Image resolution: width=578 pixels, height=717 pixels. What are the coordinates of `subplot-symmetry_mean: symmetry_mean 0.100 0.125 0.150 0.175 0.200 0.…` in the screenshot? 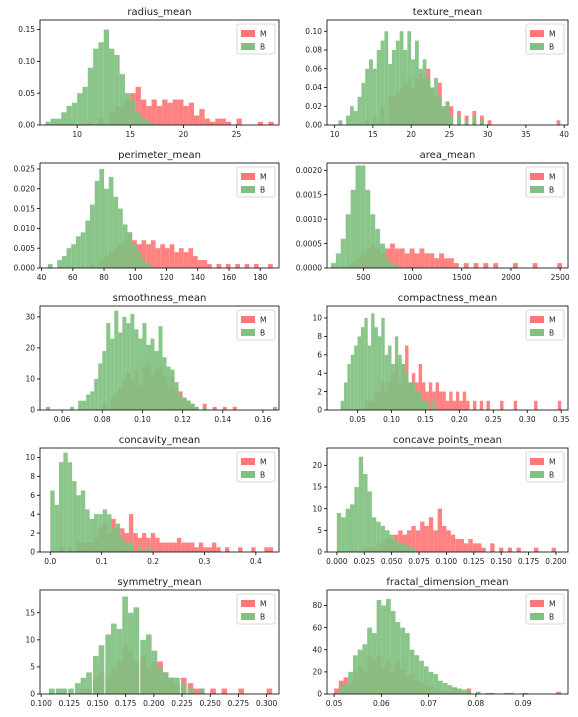 It's located at (152, 642).